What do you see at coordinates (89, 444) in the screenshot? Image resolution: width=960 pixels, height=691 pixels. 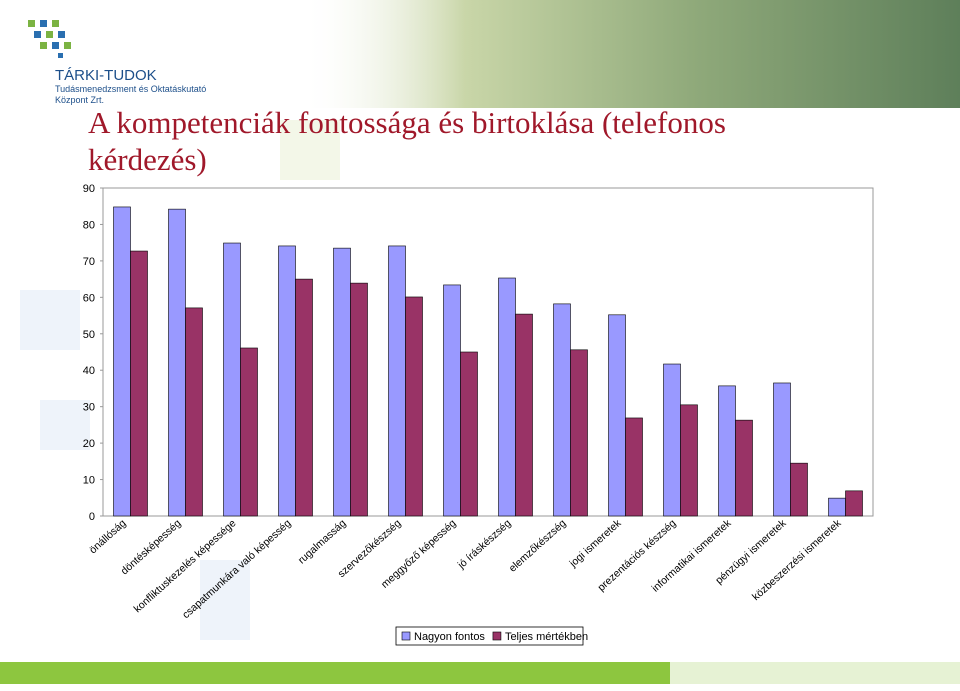 I see `y-tick-label: 20` at bounding box center [89, 444].